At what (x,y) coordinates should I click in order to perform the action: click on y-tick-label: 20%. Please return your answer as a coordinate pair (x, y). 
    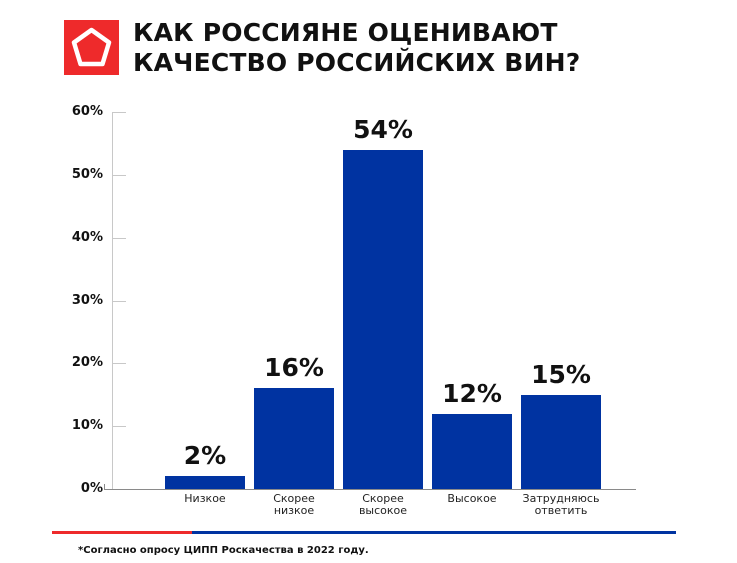
    Looking at the image, I should click on (87, 363).